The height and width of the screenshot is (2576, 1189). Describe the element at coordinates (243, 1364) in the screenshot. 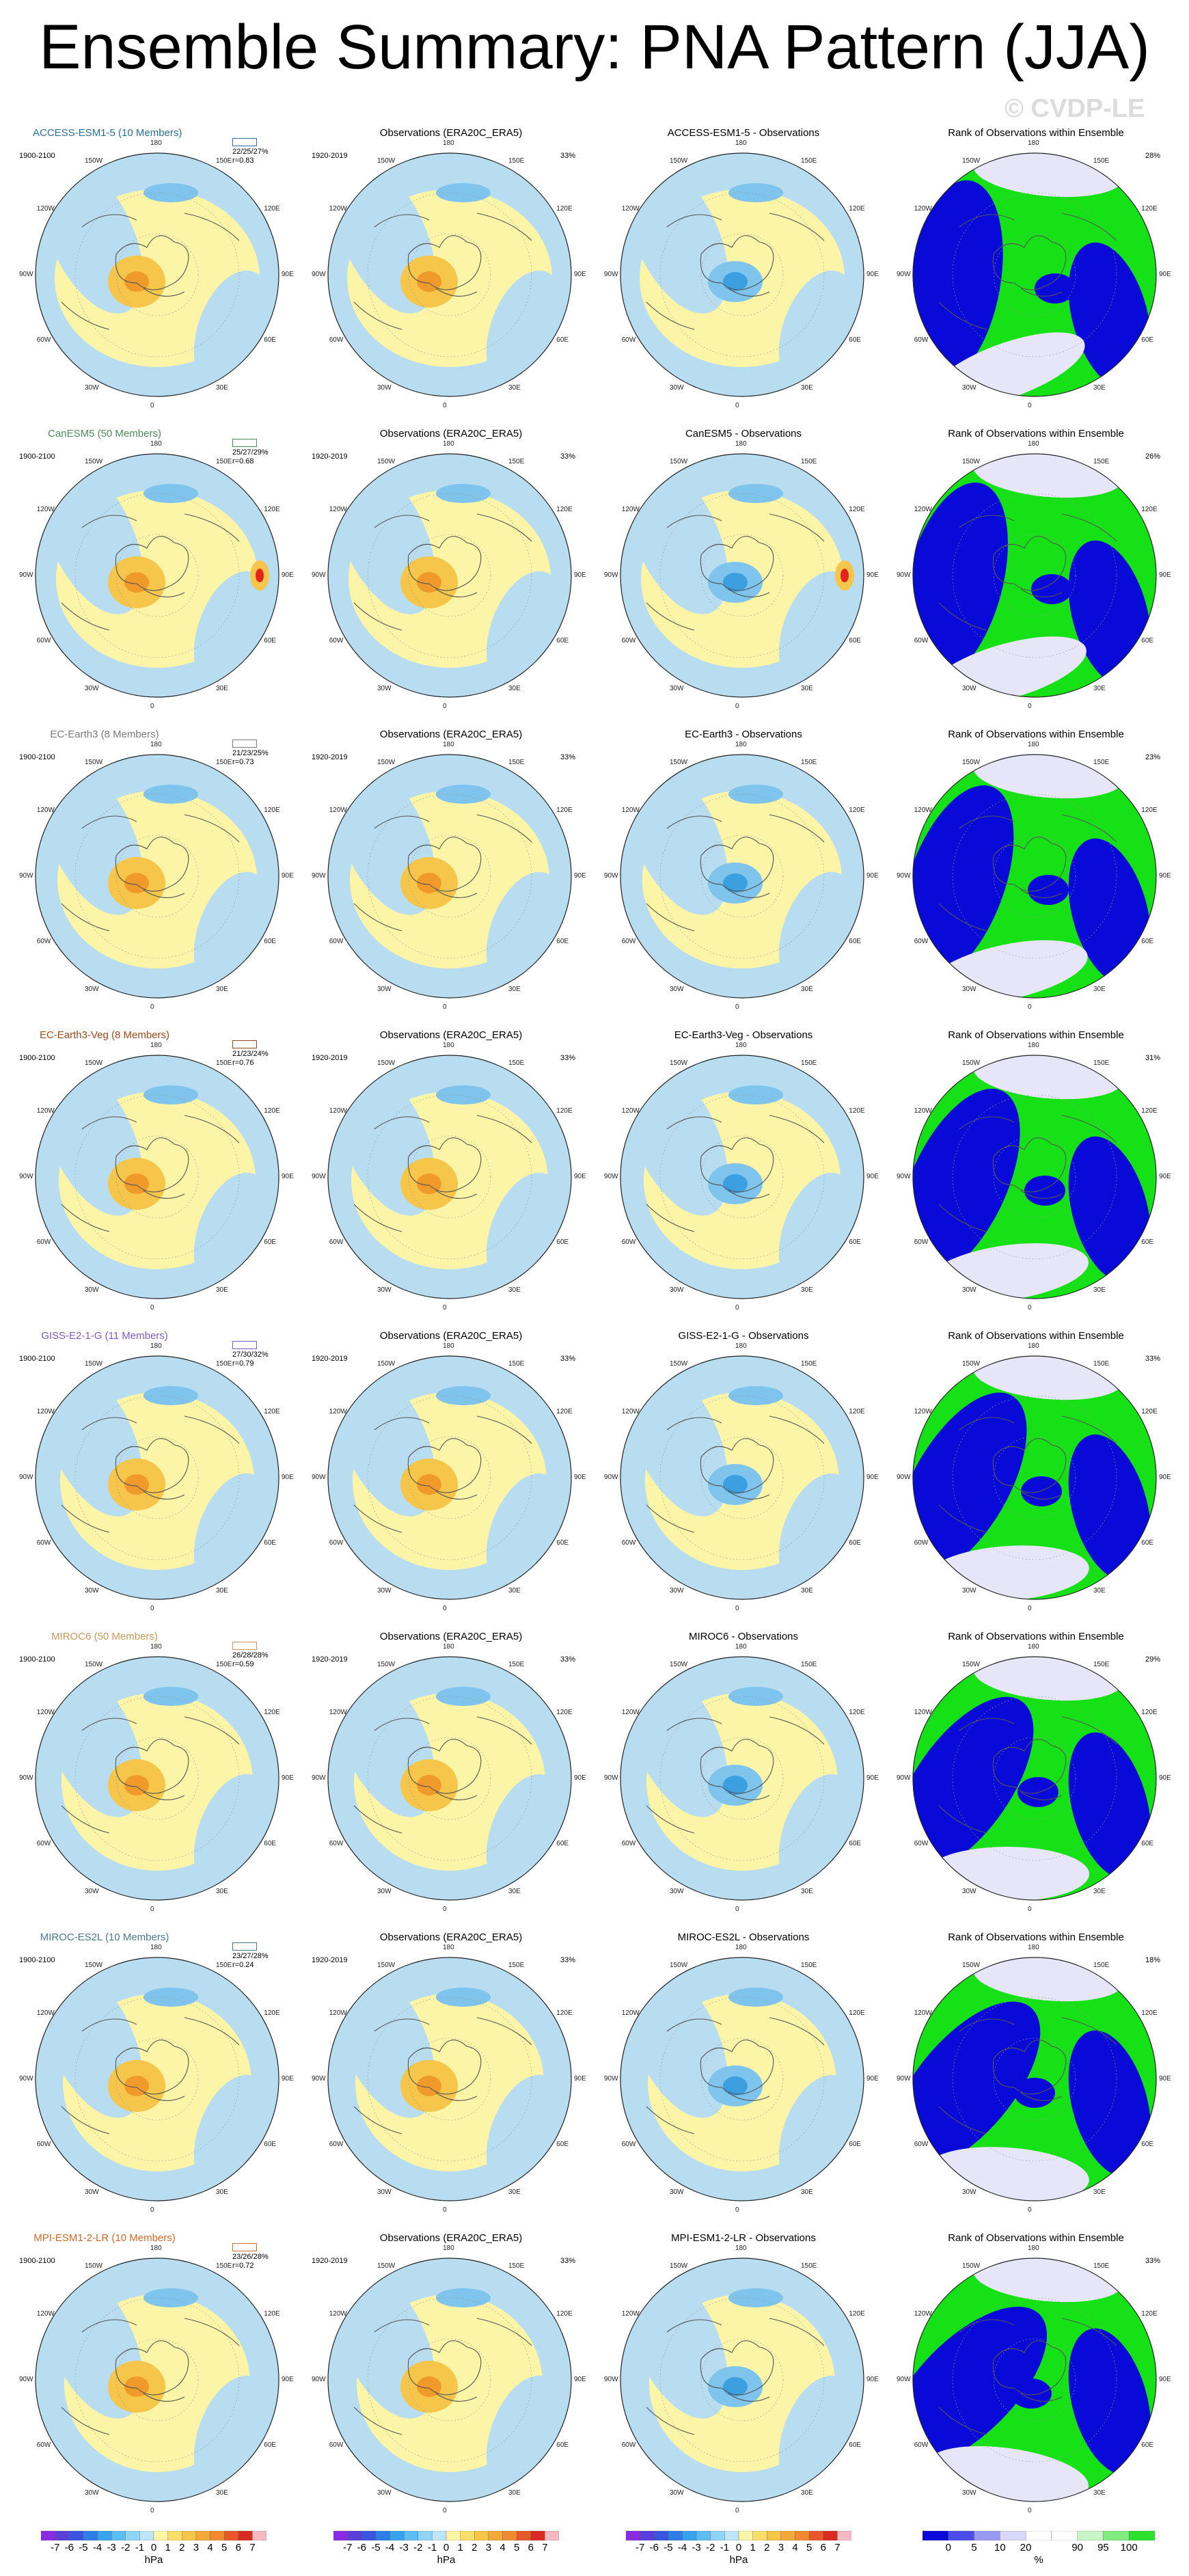

I see `pattern-correlation: r=0.79` at that location.